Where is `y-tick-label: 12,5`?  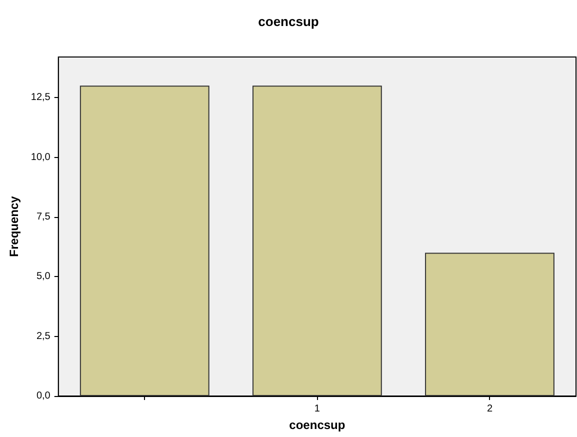 y-tick-label: 12,5 is located at coordinates (40, 98).